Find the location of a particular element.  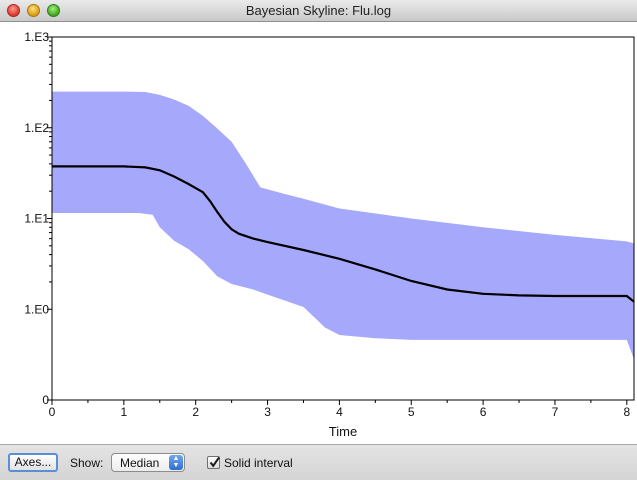

show-select-value: Median is located at coordinates (140, 463).